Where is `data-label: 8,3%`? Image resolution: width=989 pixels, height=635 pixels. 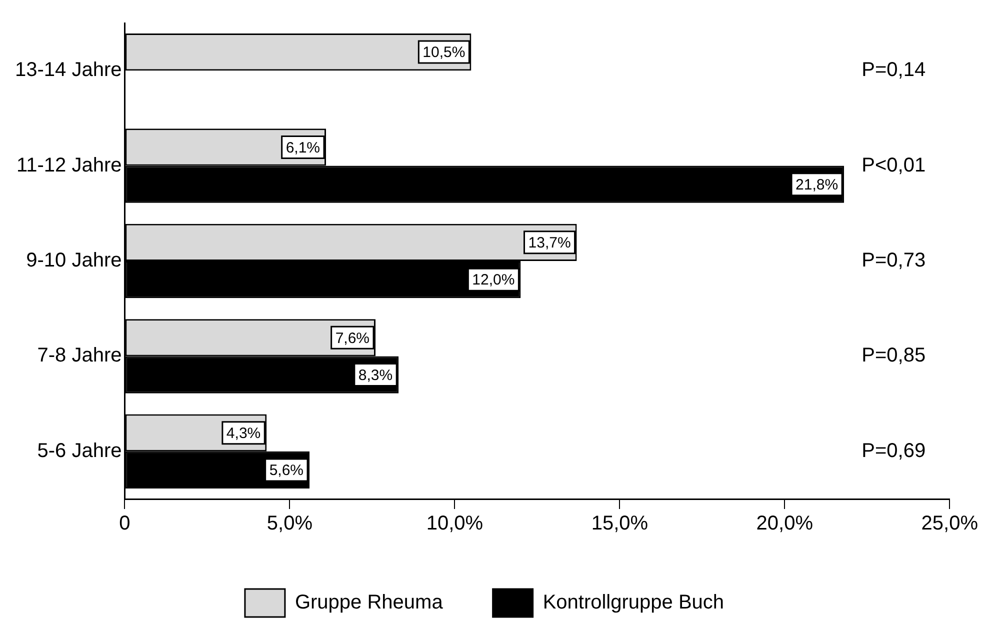
data-label: 8,3% is located at coordinates (375, 375).